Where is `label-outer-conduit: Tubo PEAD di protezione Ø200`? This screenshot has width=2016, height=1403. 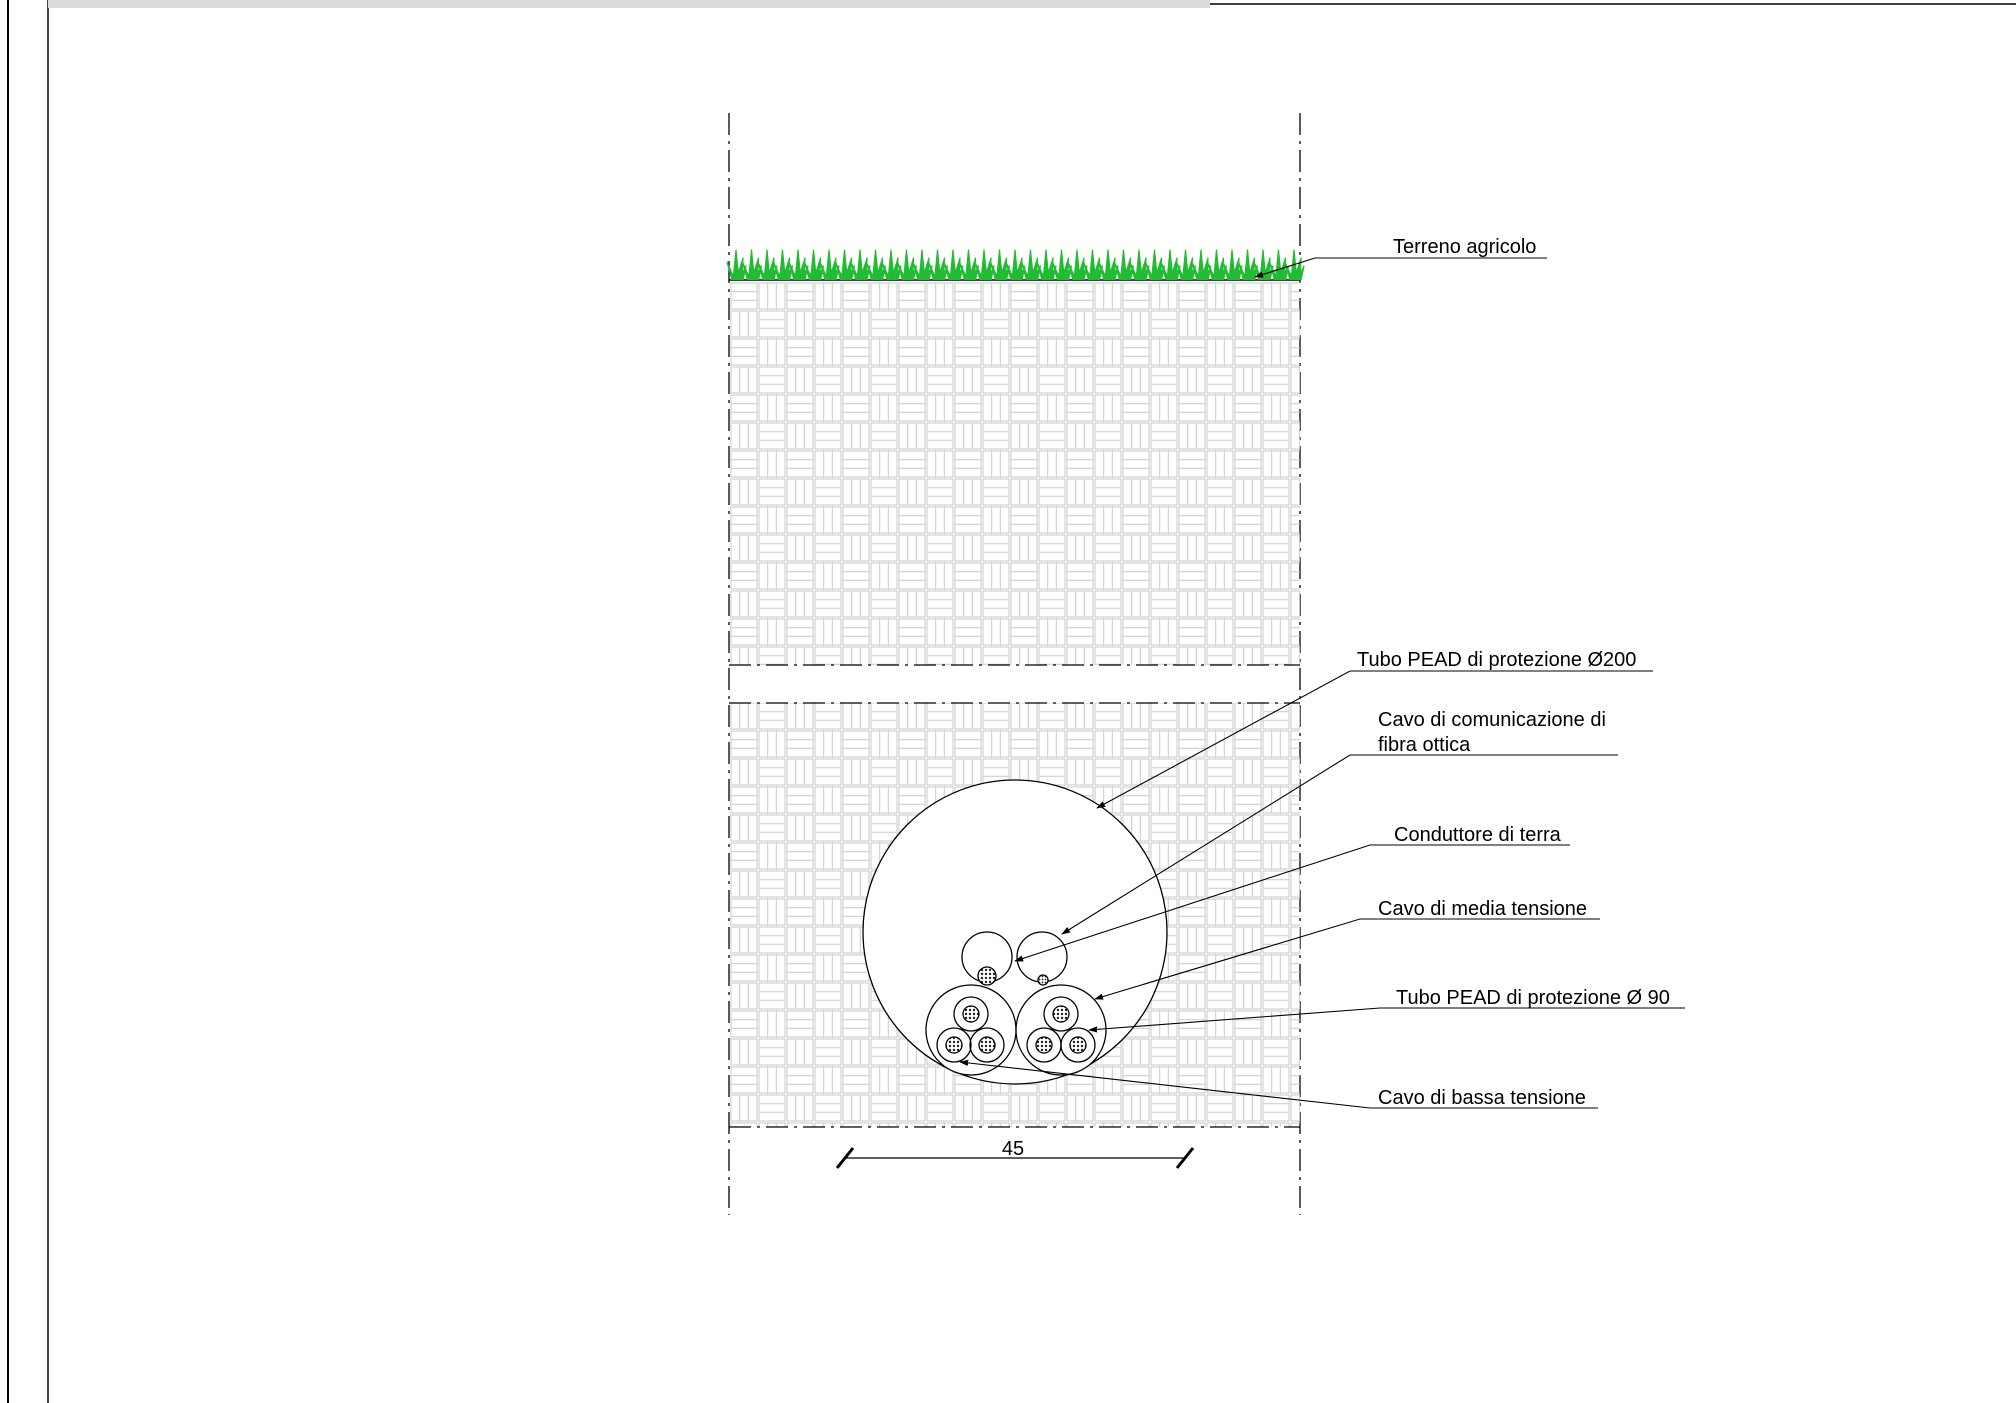 label-outer-conduit: Tubo PEAD di protezione Ø200 is located at coordinates (1496, 660).